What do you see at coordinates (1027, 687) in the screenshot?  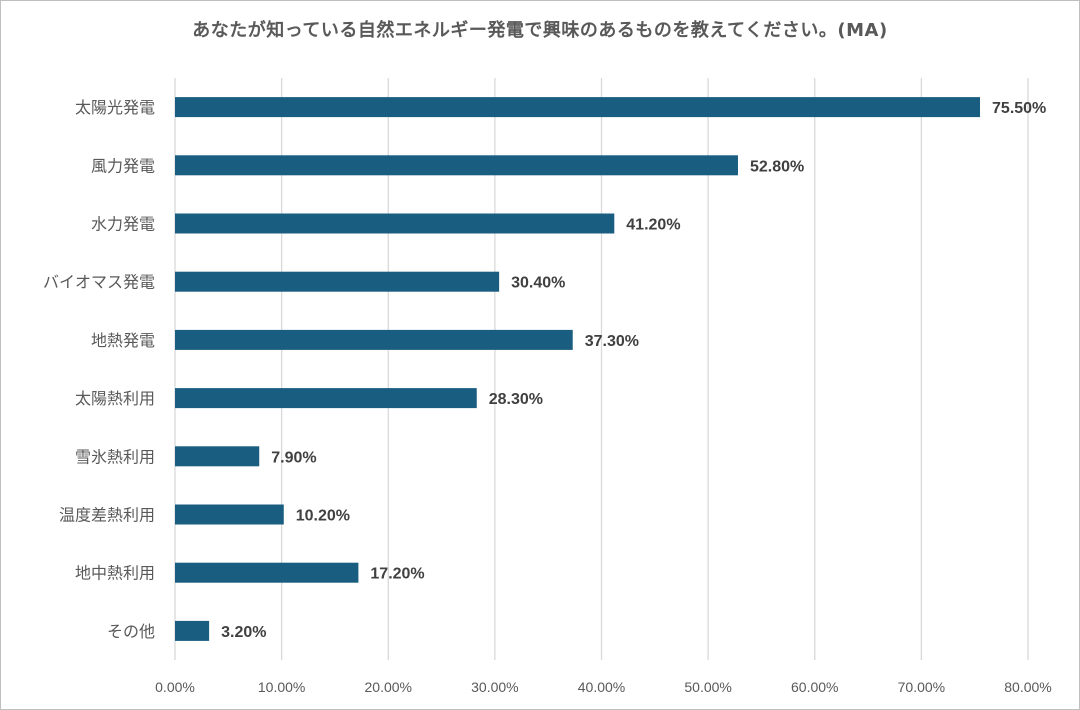 I see `x-tick-label: 80.00%` at bounding box center [1027, 687].